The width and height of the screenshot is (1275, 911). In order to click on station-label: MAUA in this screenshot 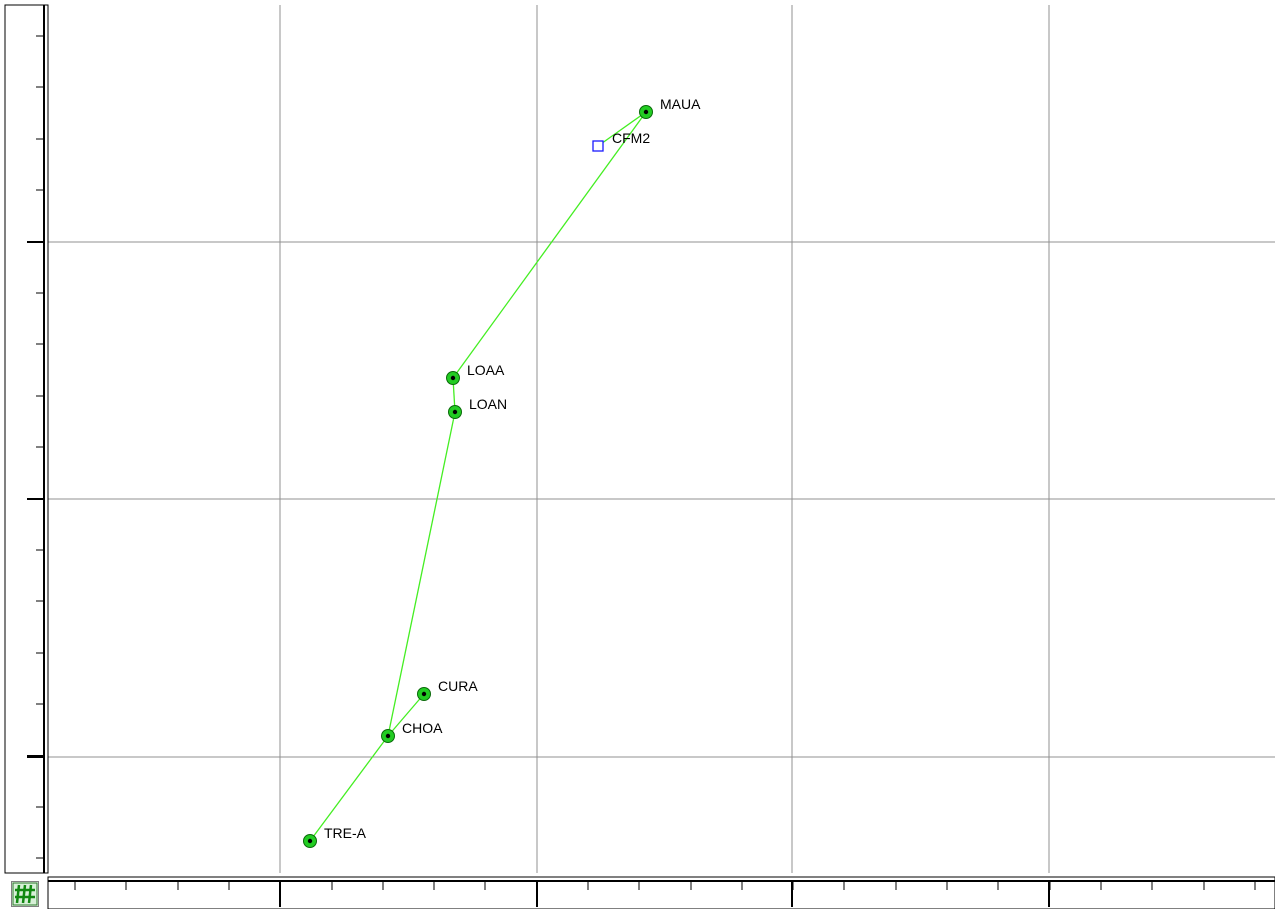, I will do `click(680, 104)`.